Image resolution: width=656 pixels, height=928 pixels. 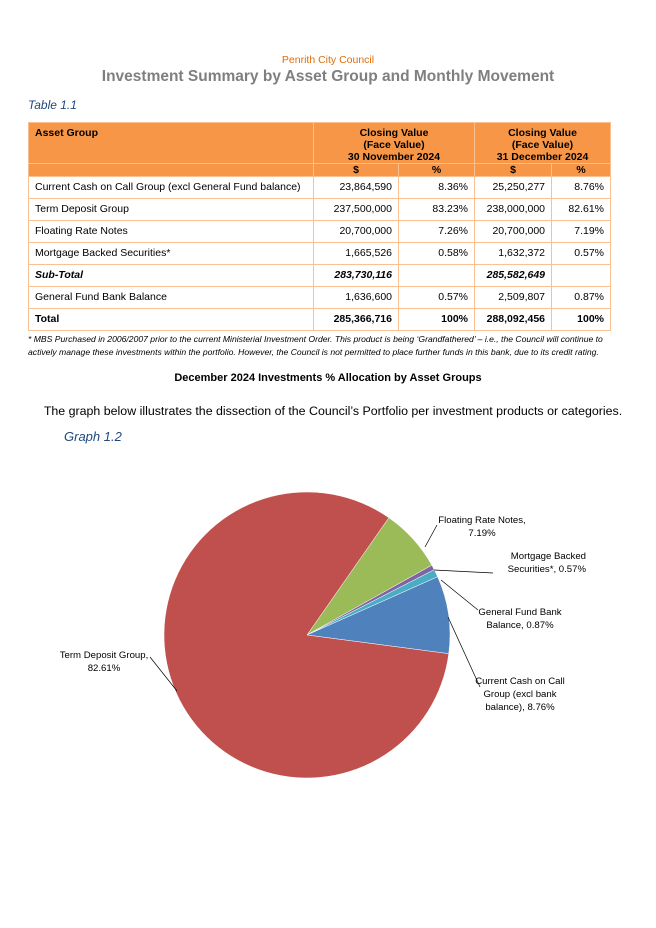 I want to click on nov-percent-cell: 83.23%, so click(x=436, y=209).